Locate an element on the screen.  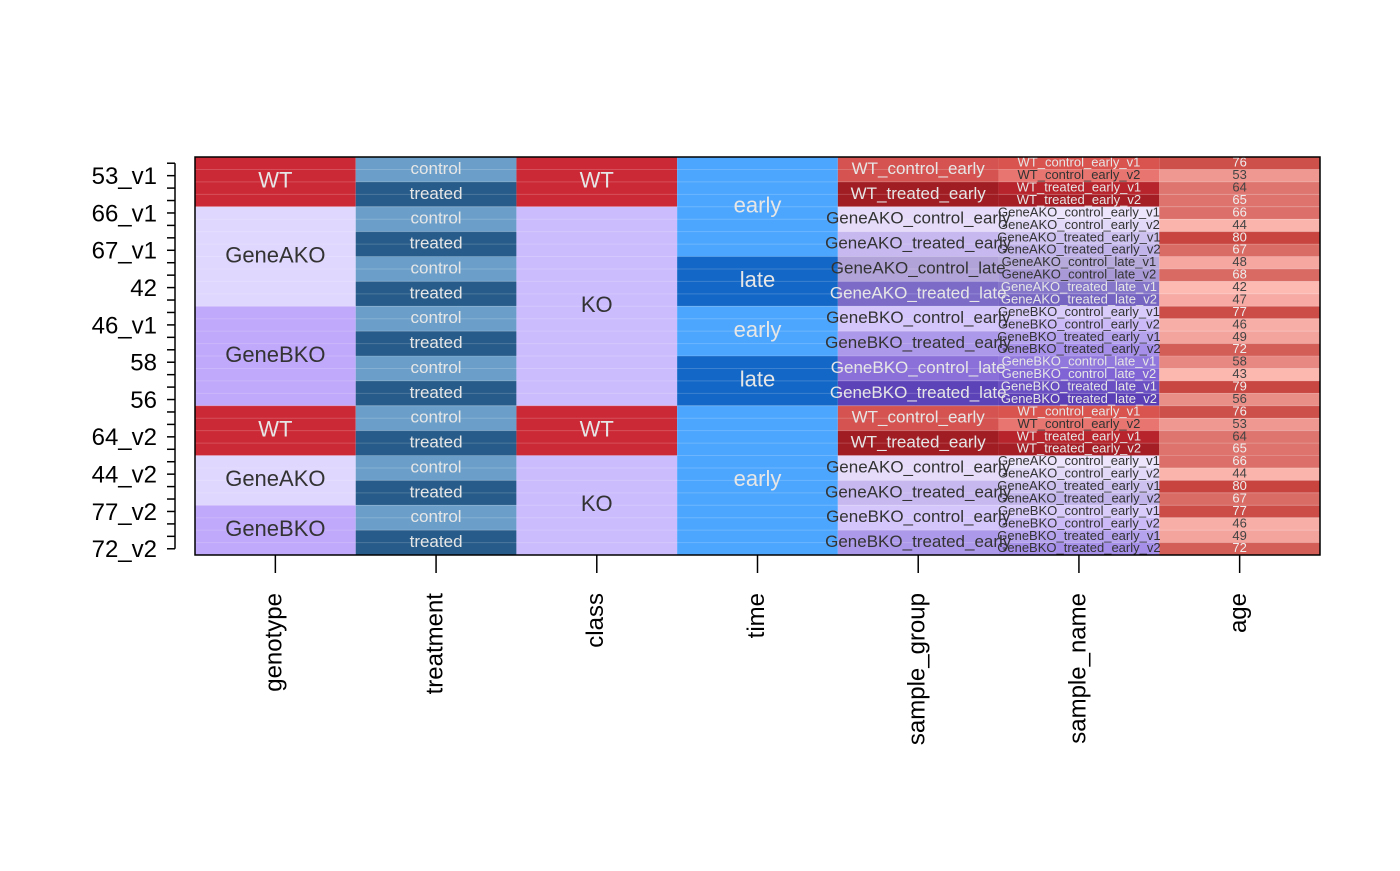
y-tick-label: 77_v2 is located at coordinates (124, 512).